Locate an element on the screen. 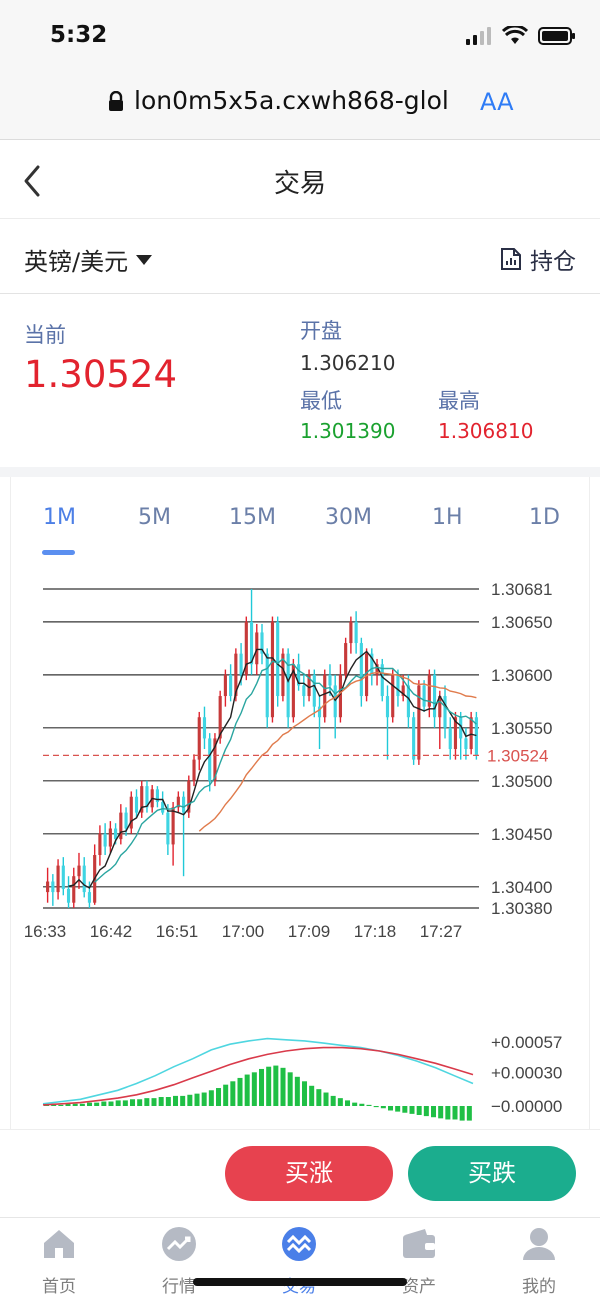  tab-1h: 1H is located at coordinates (447, 517).